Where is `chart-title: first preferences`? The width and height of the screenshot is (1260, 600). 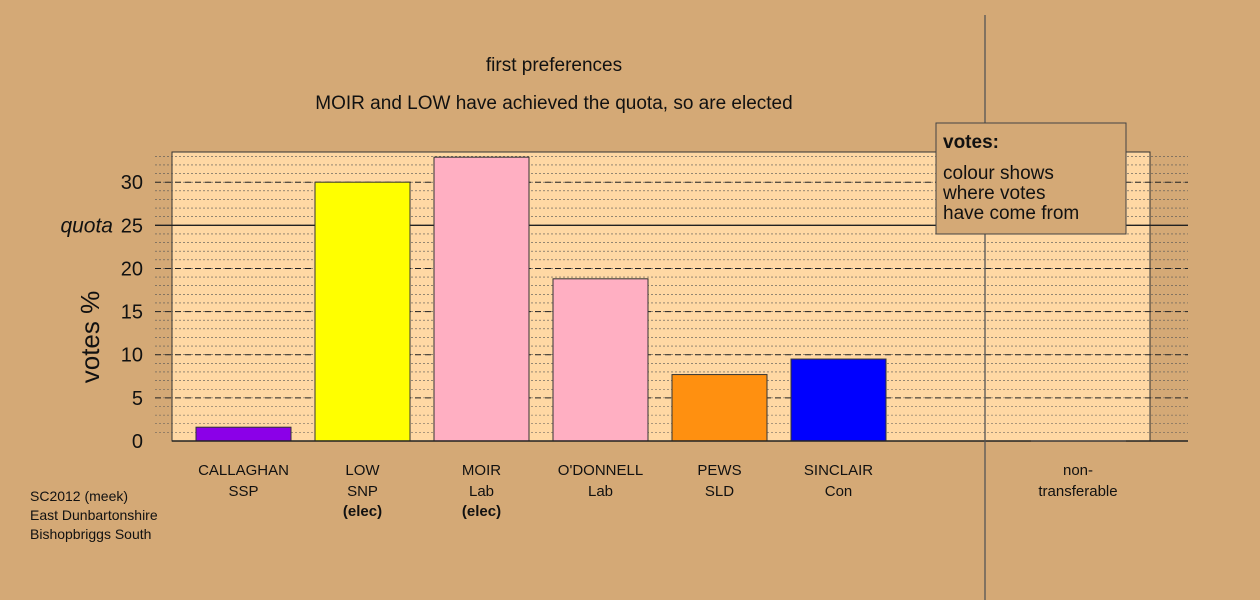 chart-title: first preferences is located at coordinates (554, 65).